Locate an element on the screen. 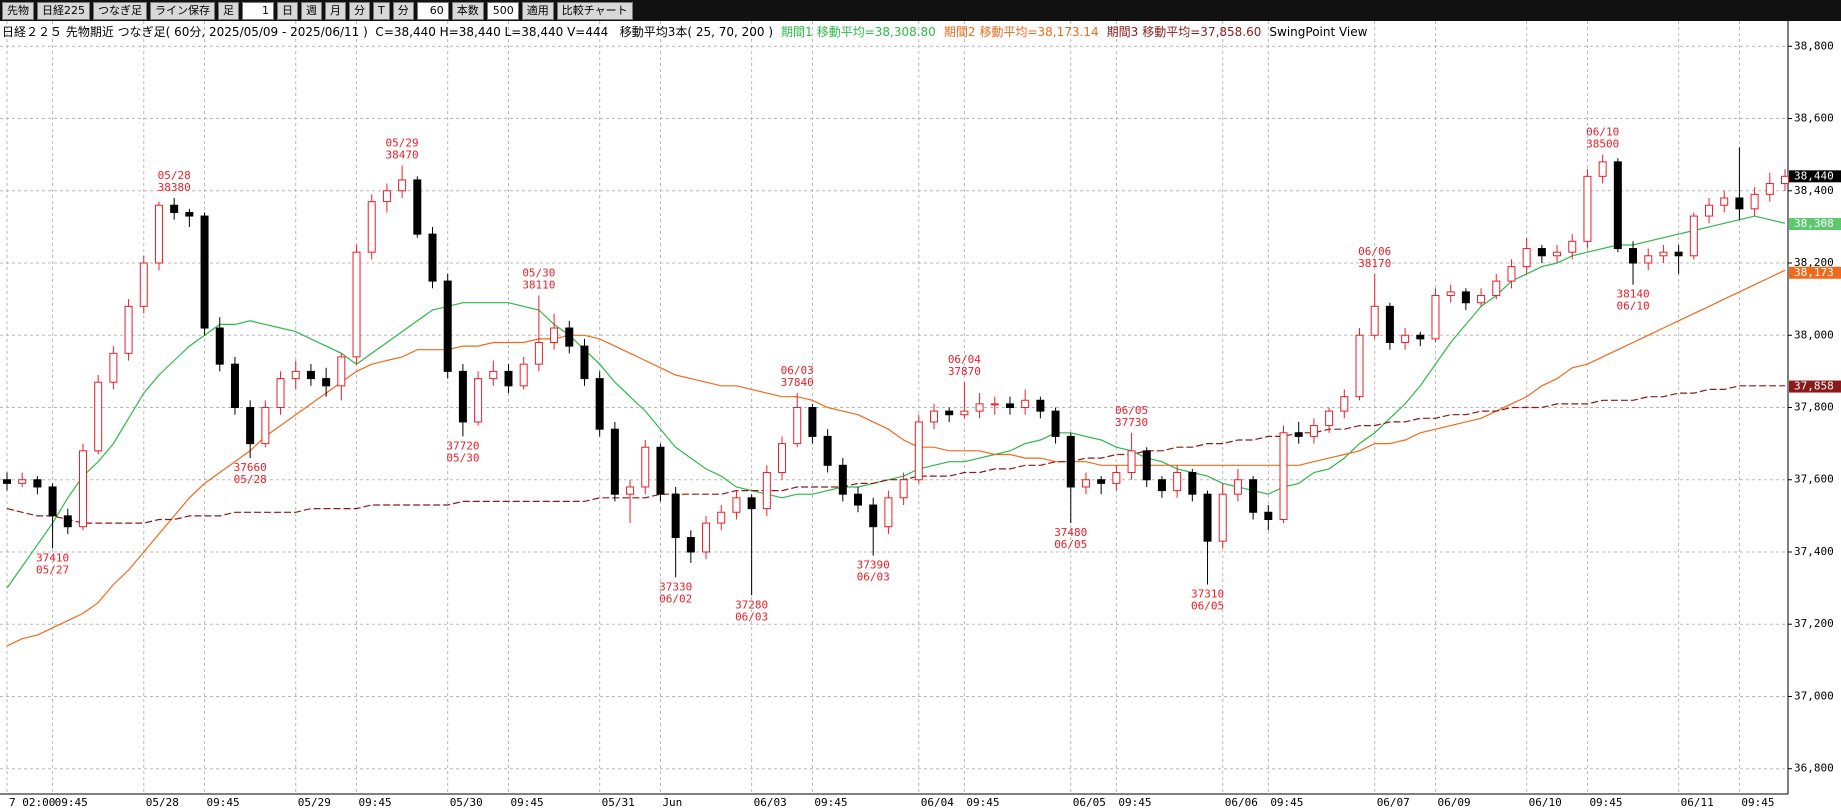  swing-price: 37410 is located at coordinates (52, 557).